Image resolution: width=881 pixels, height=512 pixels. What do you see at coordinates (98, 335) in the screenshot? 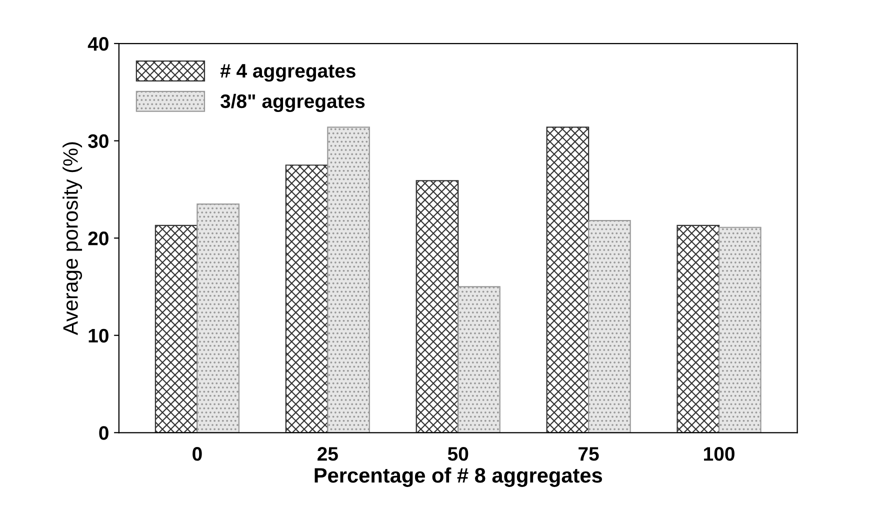
I see `y-tick-label: 10` at bounding box center [98, 335].